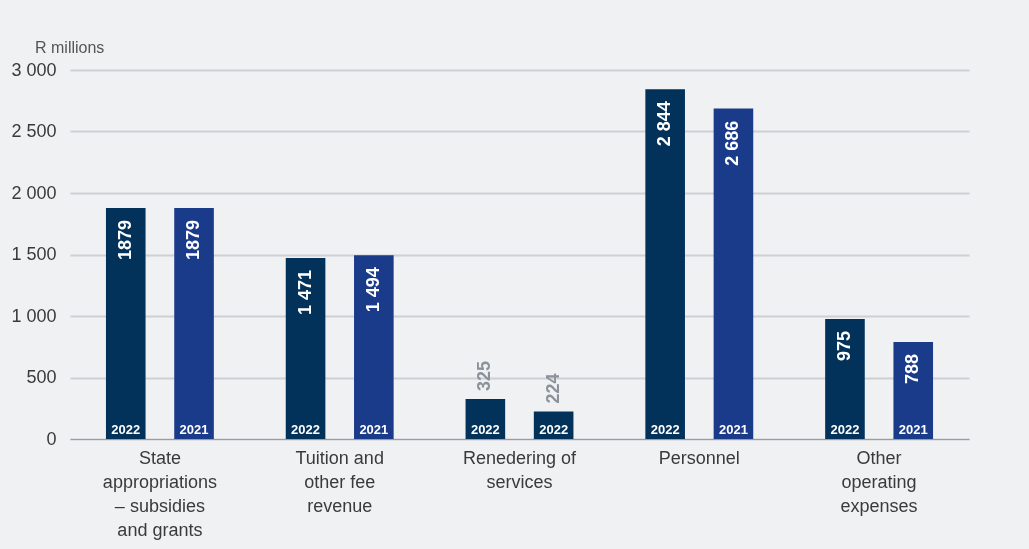 This screenshot has width=1029, height=549. What do you see at coordinates (34, 131) in the screenshot?
I see `y-tick-label: 2 500` at bounding box center [34, 131].